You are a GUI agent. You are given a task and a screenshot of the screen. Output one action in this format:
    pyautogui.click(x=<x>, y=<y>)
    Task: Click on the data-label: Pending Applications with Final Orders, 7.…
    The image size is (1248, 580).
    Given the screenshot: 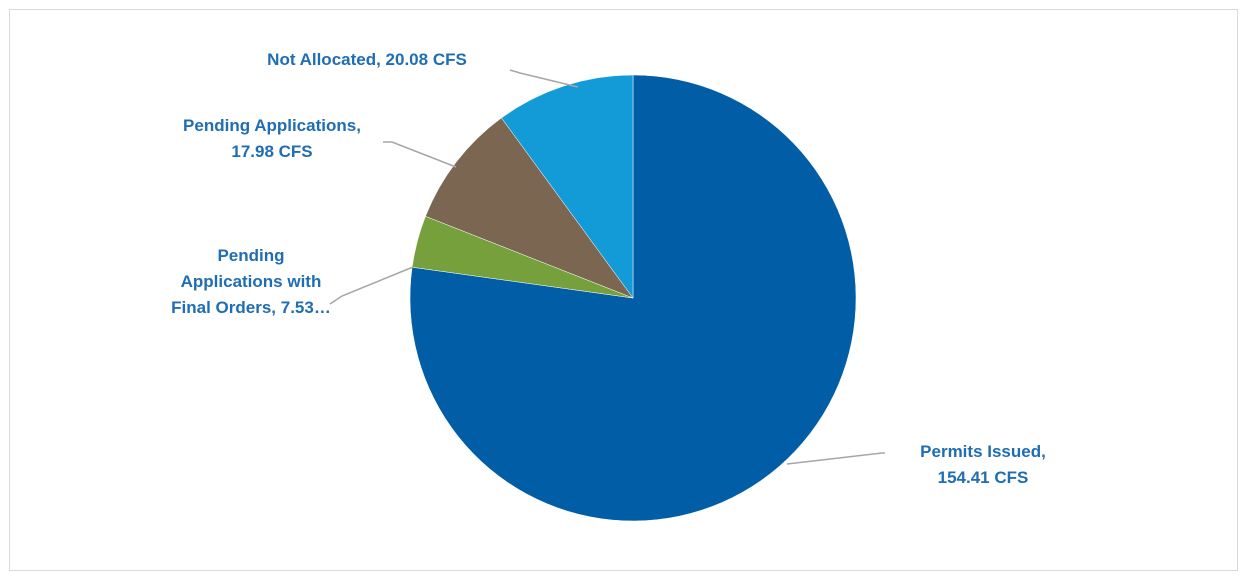 What is the action you would take?
    pyautogui.click(x=251, y=281)
    